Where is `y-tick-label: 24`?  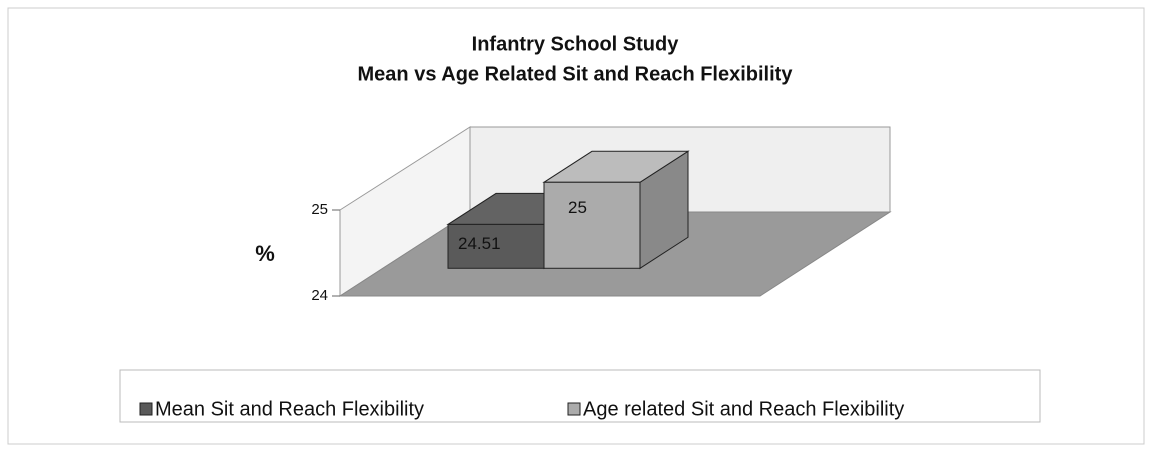
y-tick-label: 24 is located at coordinates (319, 295).